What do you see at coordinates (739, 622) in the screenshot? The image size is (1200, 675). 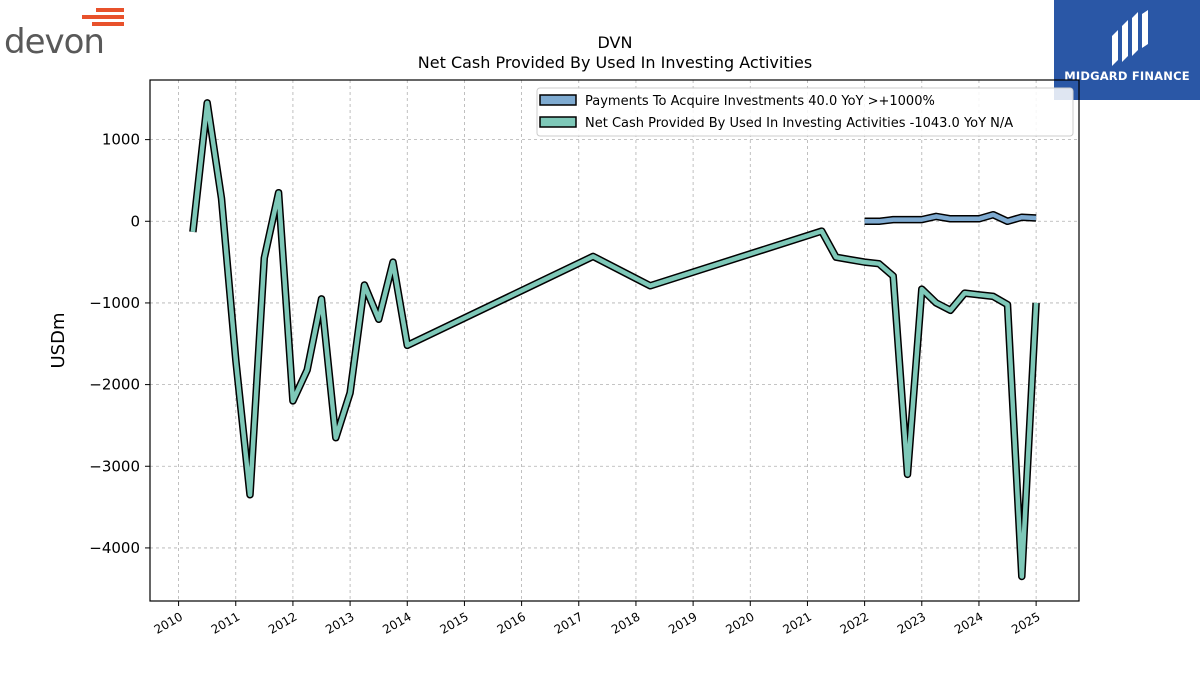 I see `x-tick-label: 2020` at bounding box center [739, 622].